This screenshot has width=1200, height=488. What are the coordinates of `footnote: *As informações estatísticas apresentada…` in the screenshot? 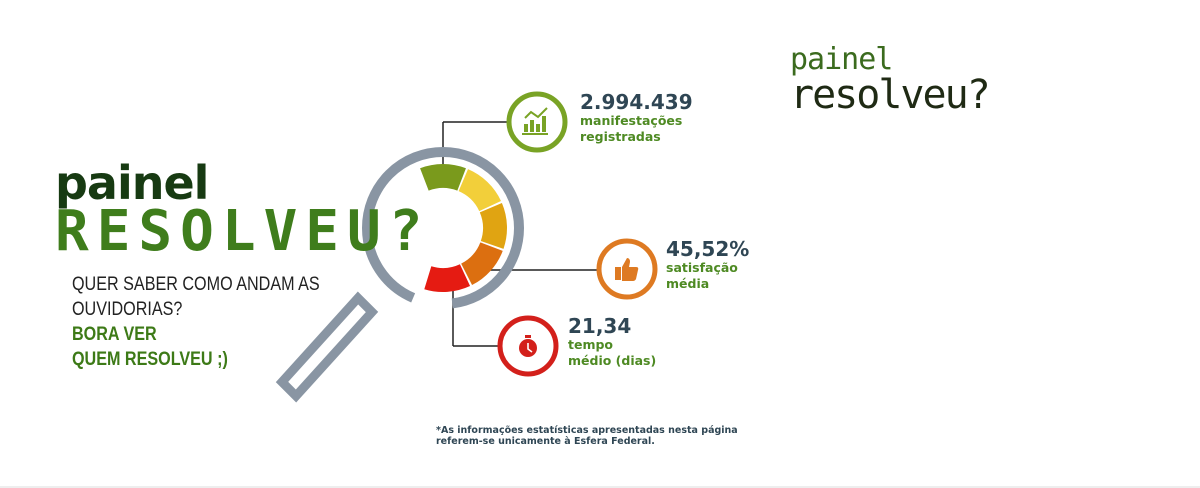 It's located at (587, 436).